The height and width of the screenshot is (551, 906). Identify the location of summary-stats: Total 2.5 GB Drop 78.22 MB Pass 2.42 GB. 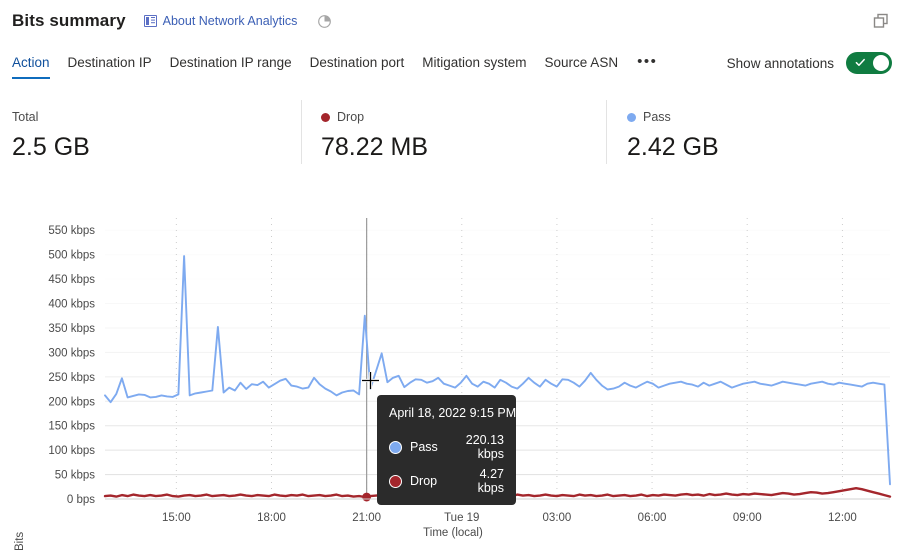
(453, 137).